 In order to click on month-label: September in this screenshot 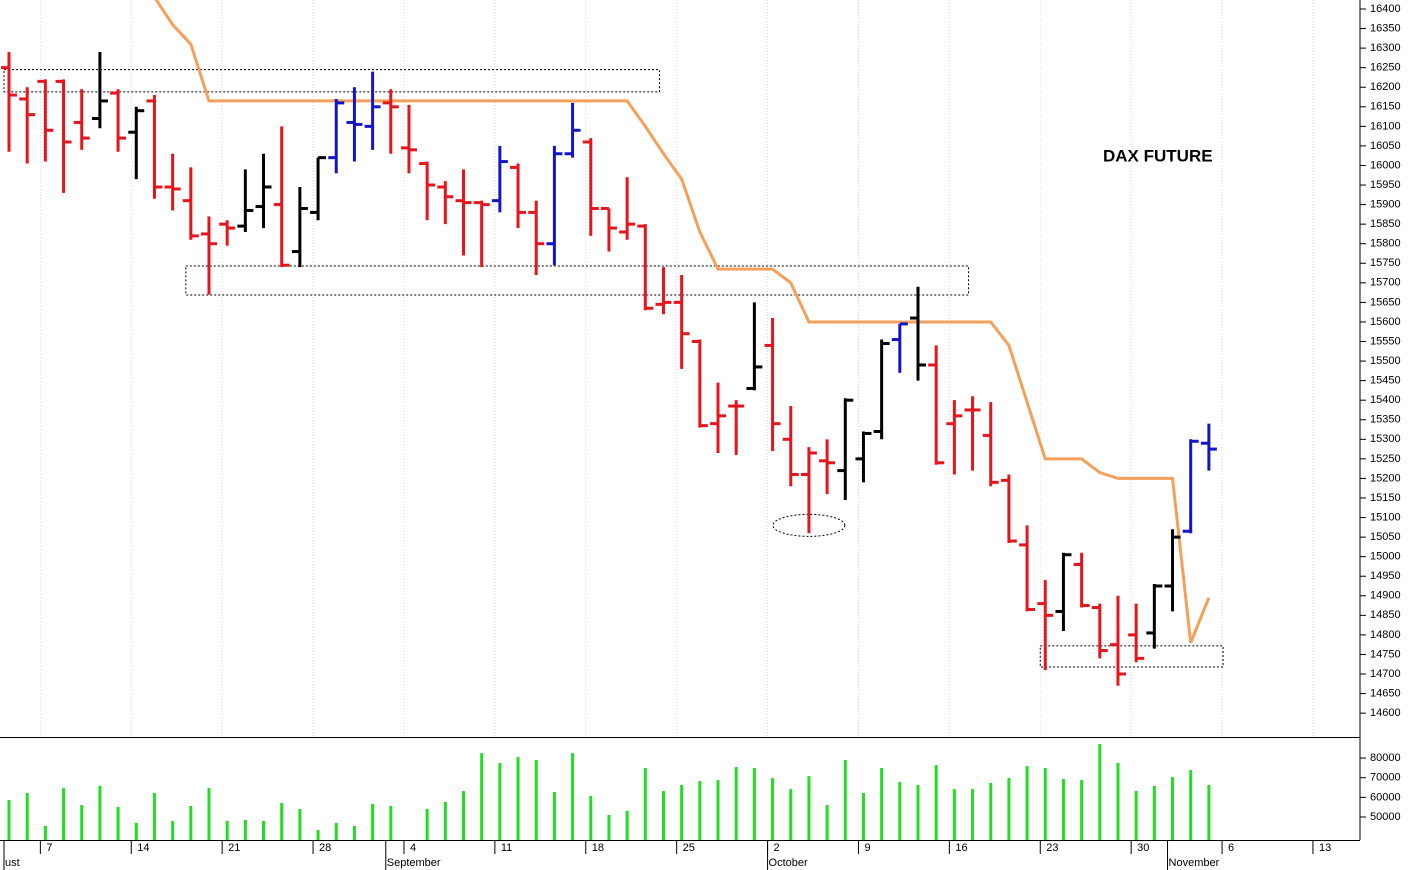, I will do `click(414, 863)`.